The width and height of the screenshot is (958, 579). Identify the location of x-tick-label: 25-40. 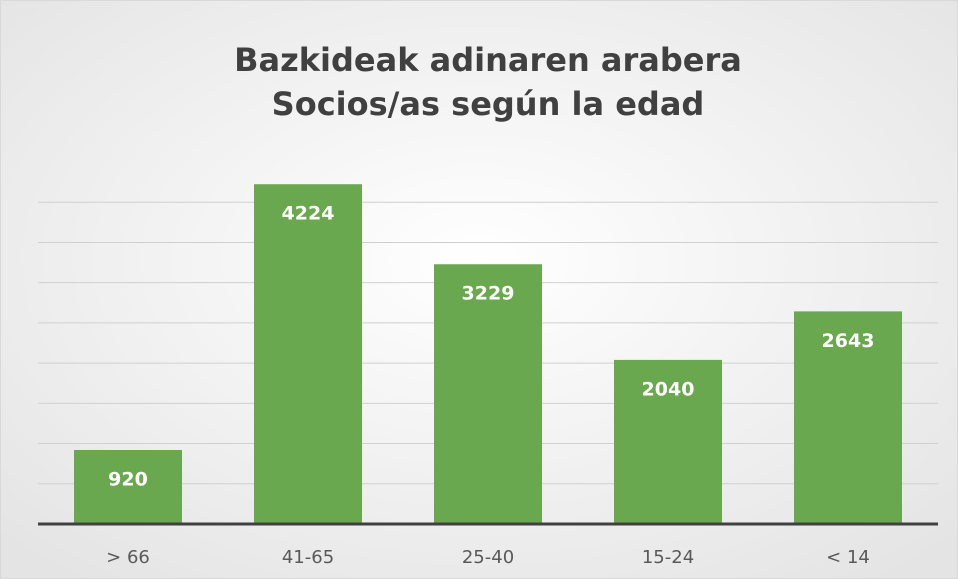
(488, 557).